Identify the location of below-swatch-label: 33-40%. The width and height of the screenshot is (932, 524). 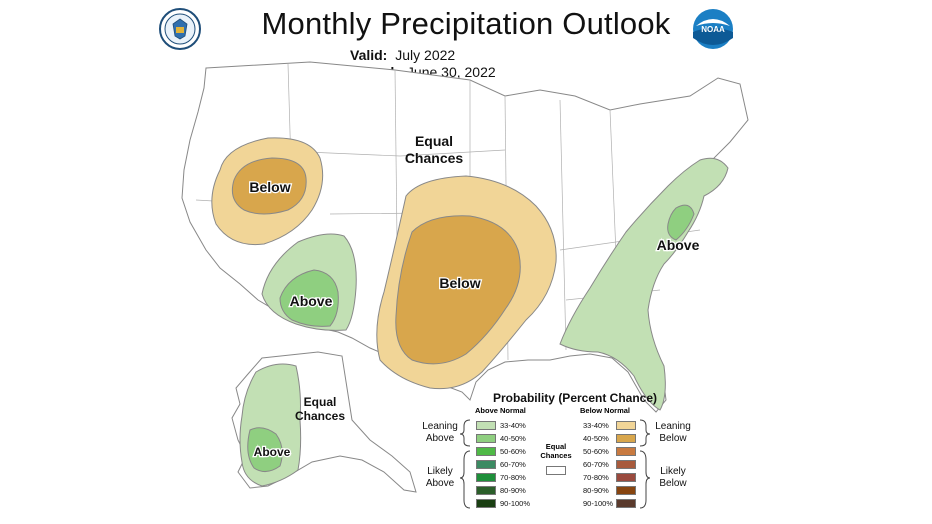
(596, 425).